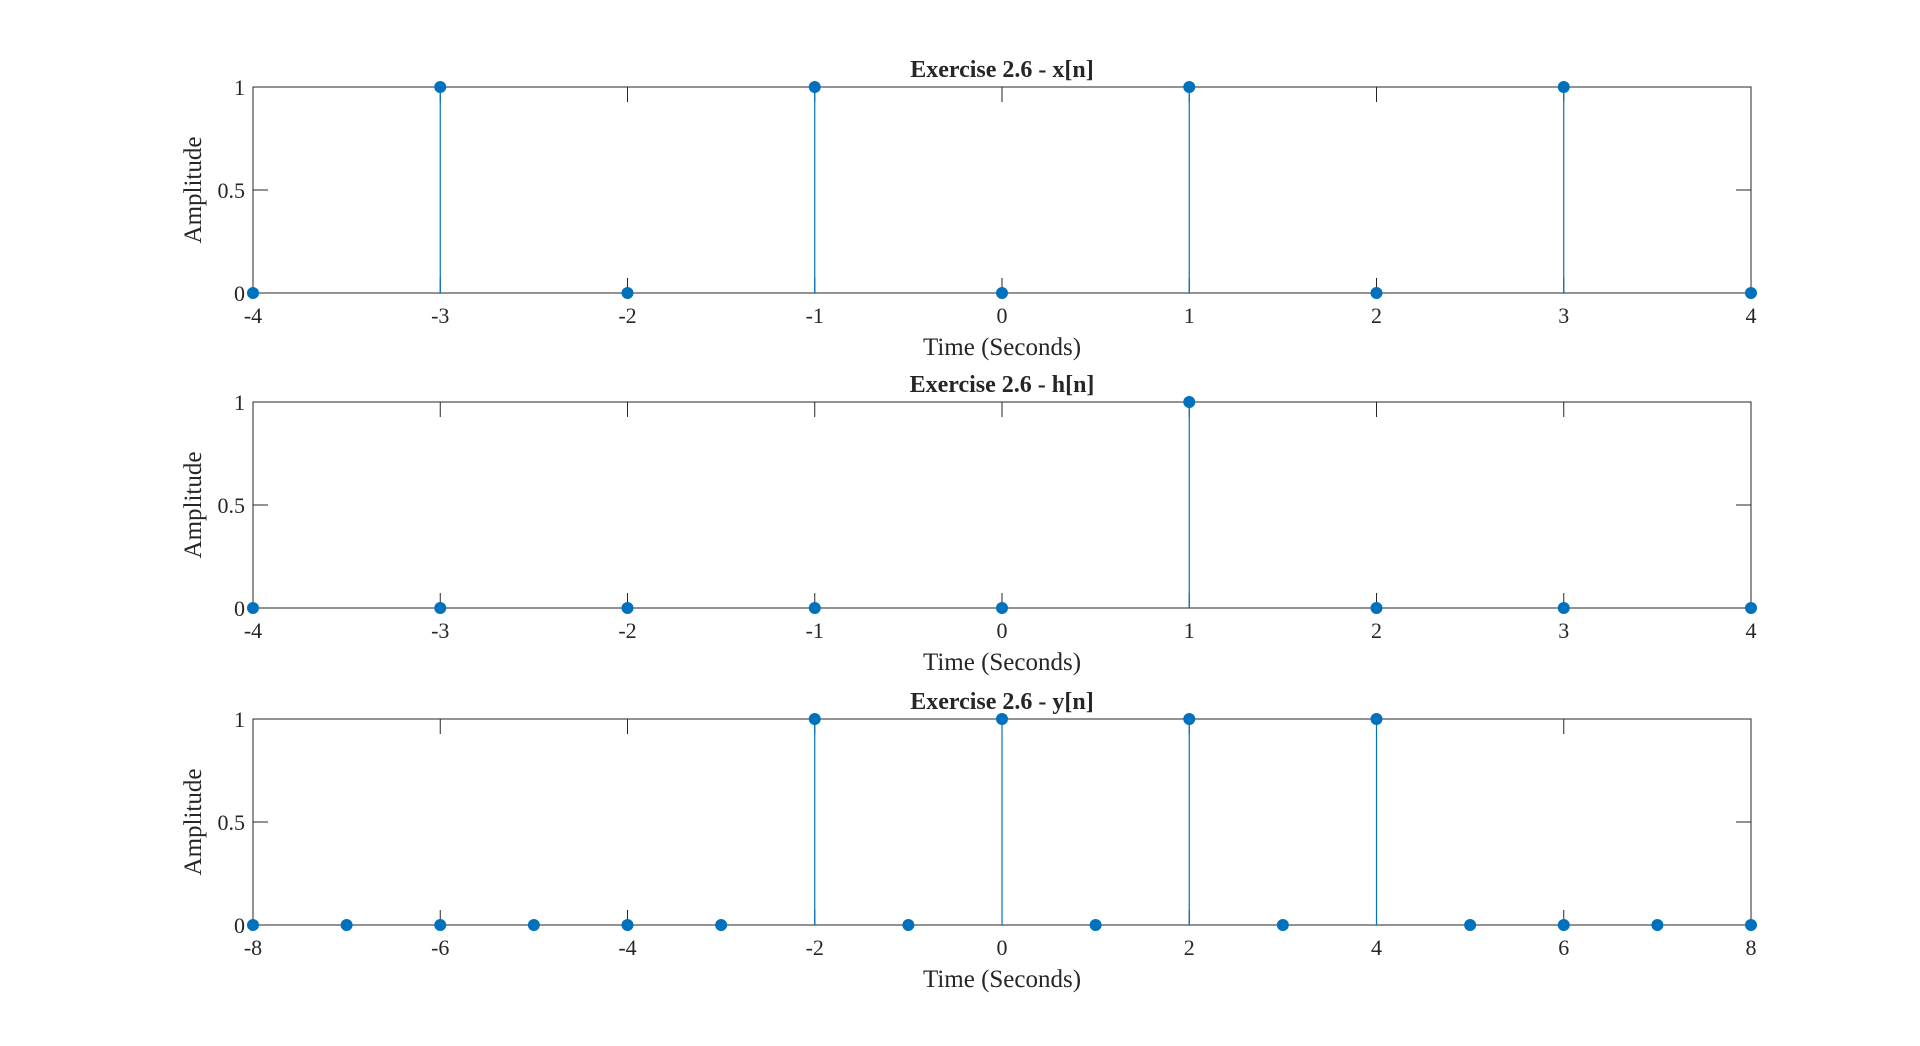  I want to click on x-tick-label: 6, so click(1563, 947).